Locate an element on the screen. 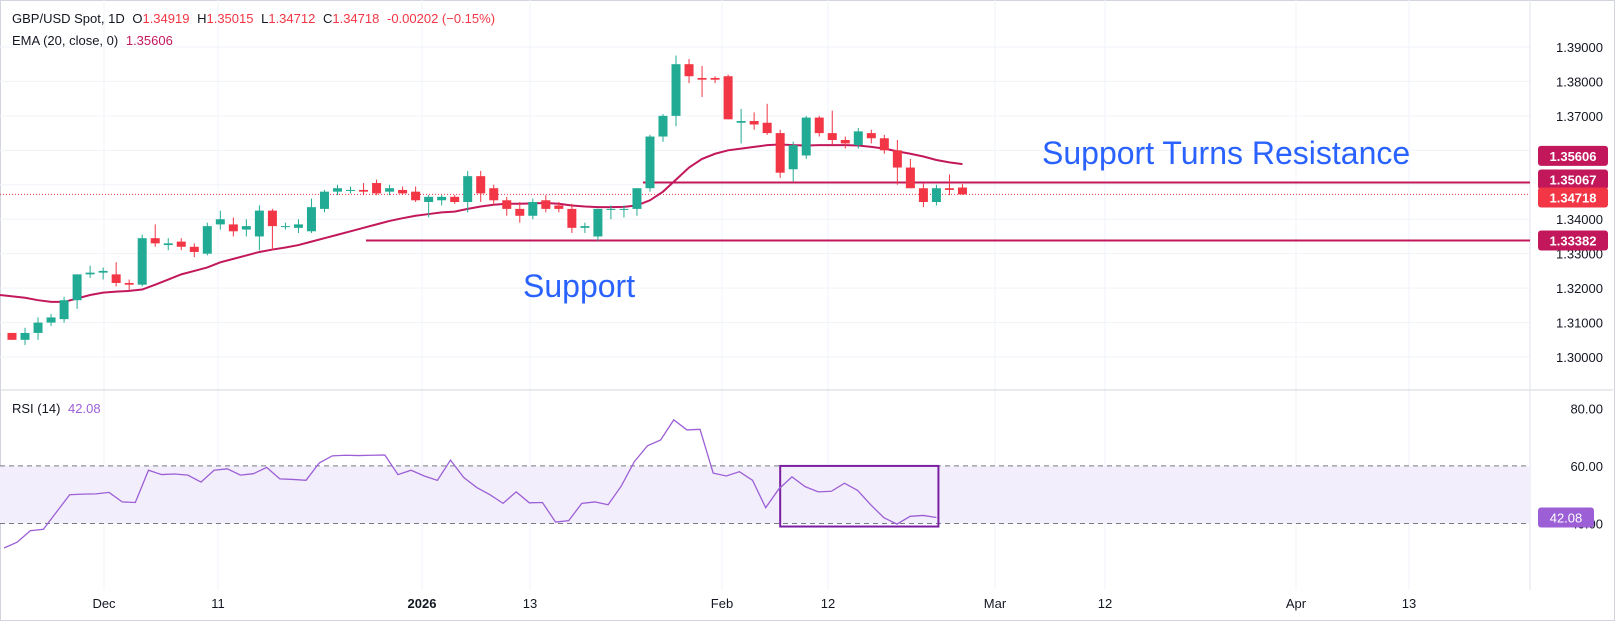  y-tick-label: 1.38000 is located at coordinates (1579, 81).